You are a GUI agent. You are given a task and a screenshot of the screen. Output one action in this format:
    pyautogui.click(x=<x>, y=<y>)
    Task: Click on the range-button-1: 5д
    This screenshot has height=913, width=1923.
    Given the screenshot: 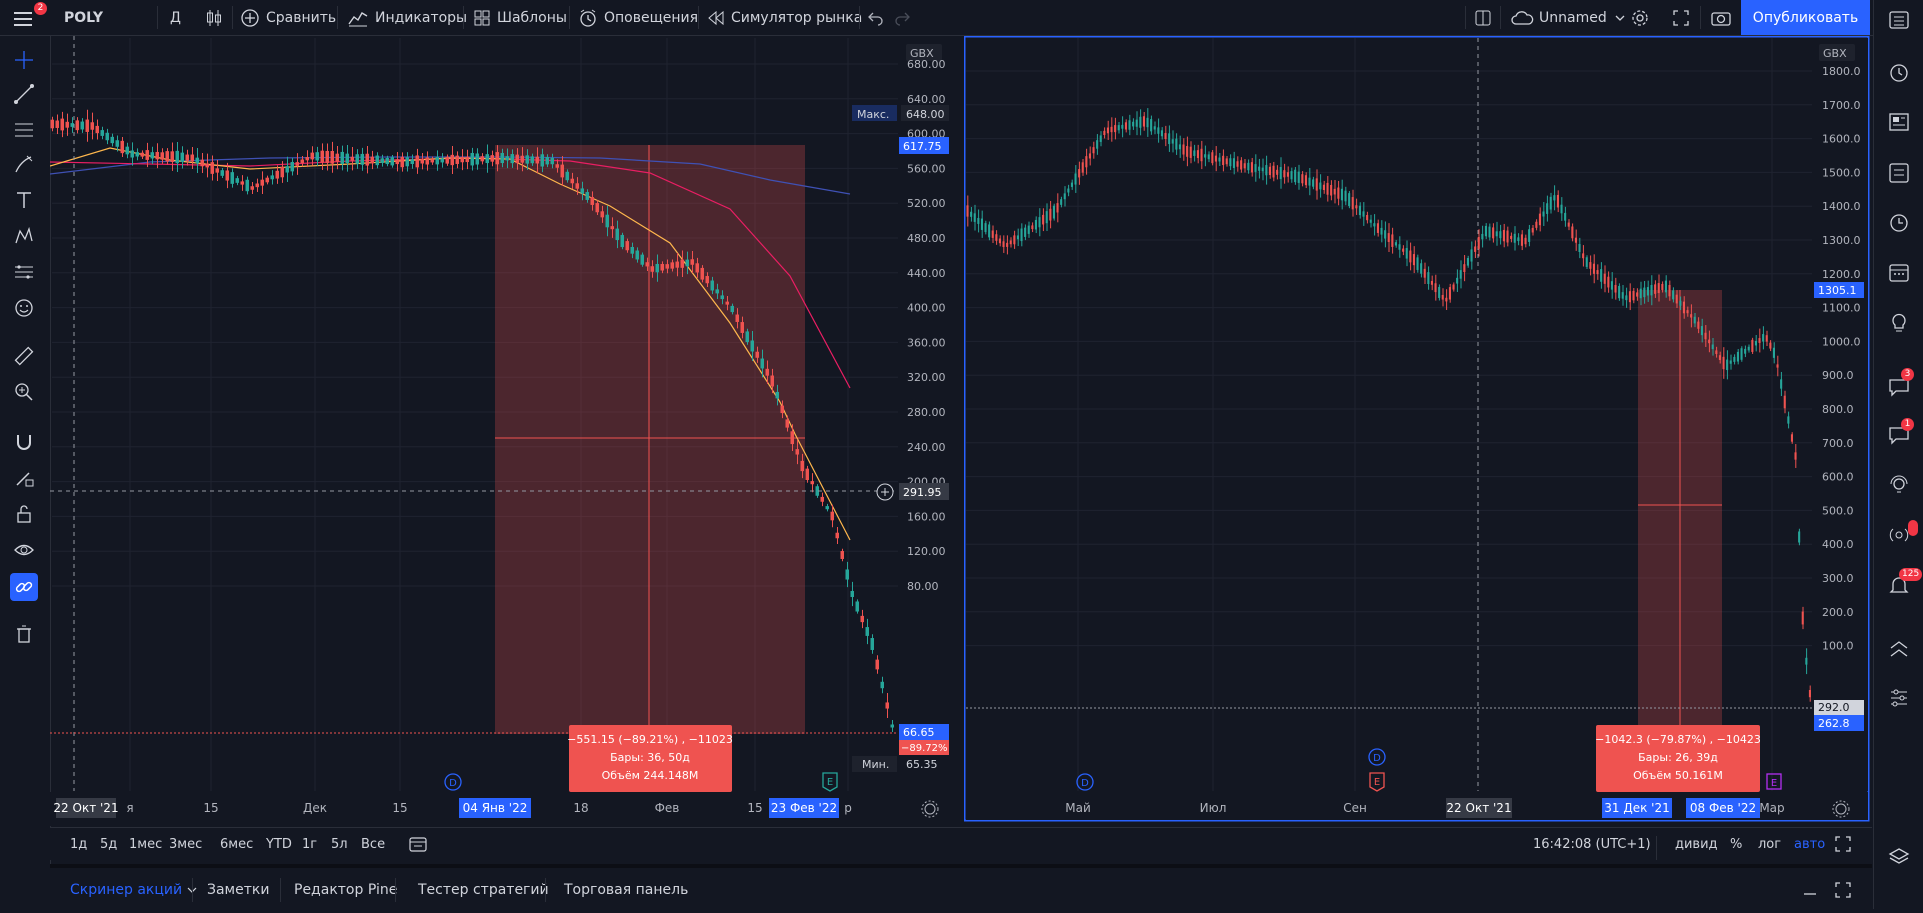 What is the action you would take?
    pyautogui.click(x=109, y=844)
    